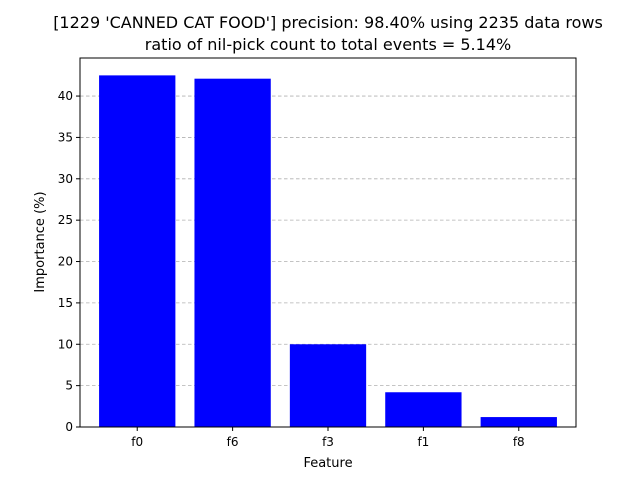 The width and height of the screenshot is (640, 480). Describe the element at coordinates (40, 241) in the screenshot. I see `y-axis-label: Importance (%)` at that location.